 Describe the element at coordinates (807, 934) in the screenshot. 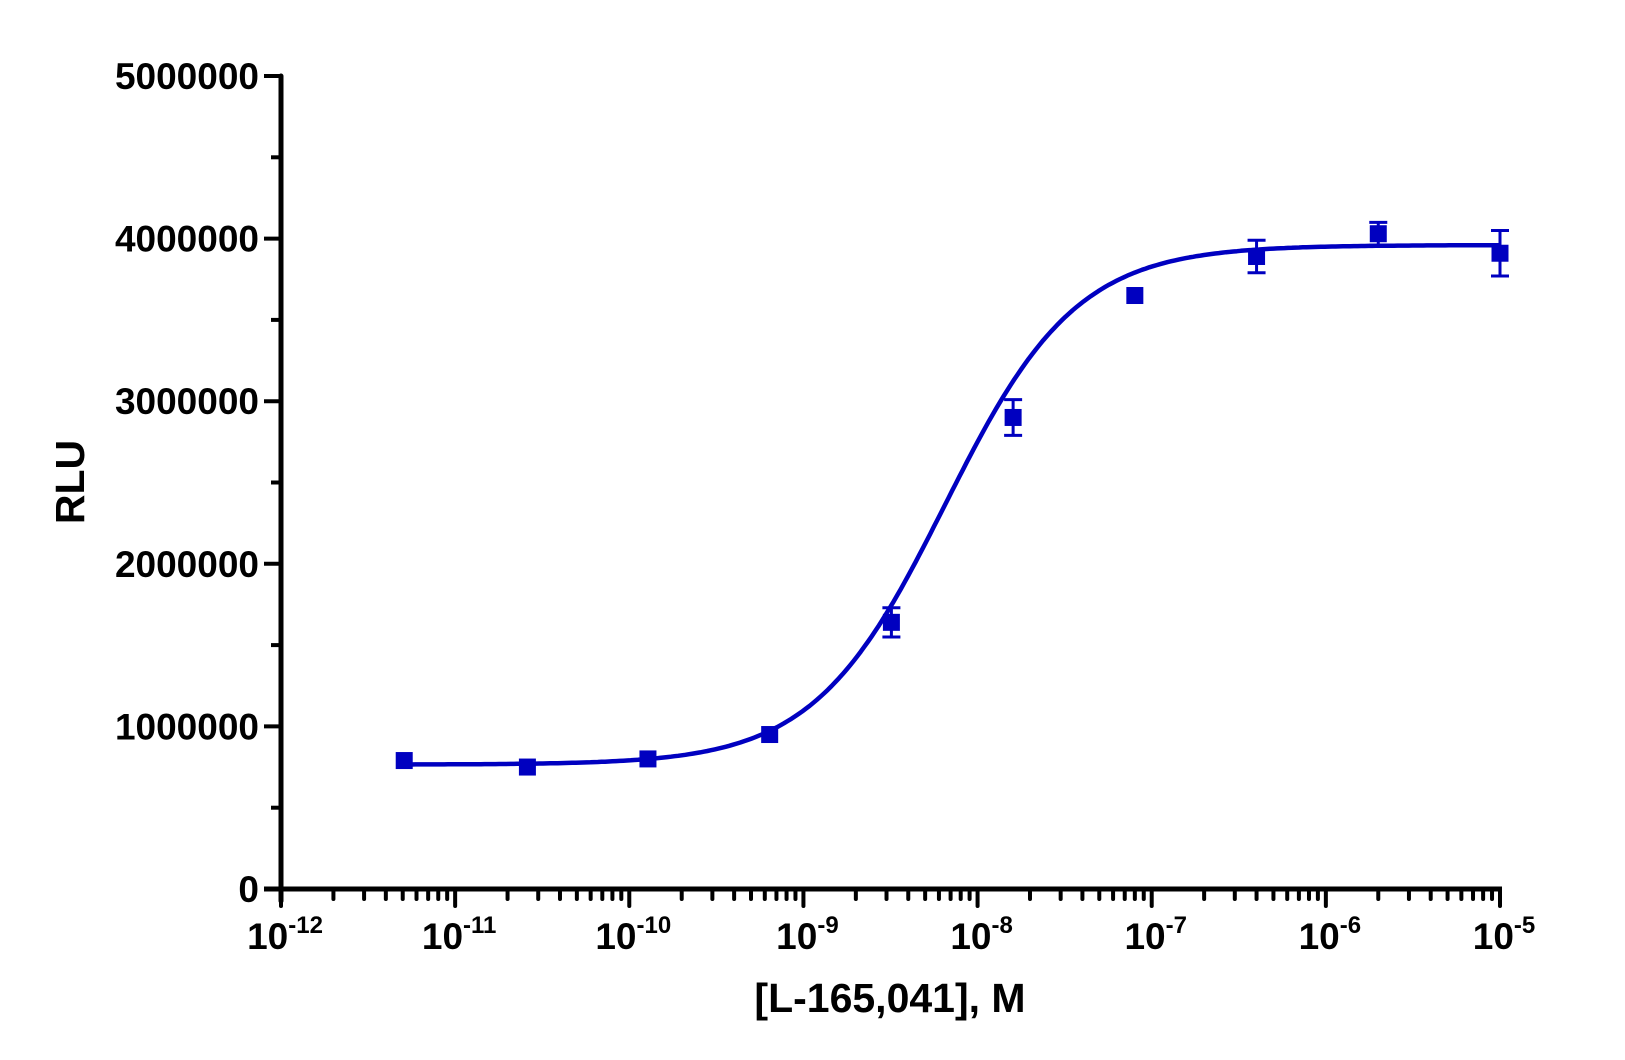

I see `x-tick-label: 10⁻⁹` at that location.